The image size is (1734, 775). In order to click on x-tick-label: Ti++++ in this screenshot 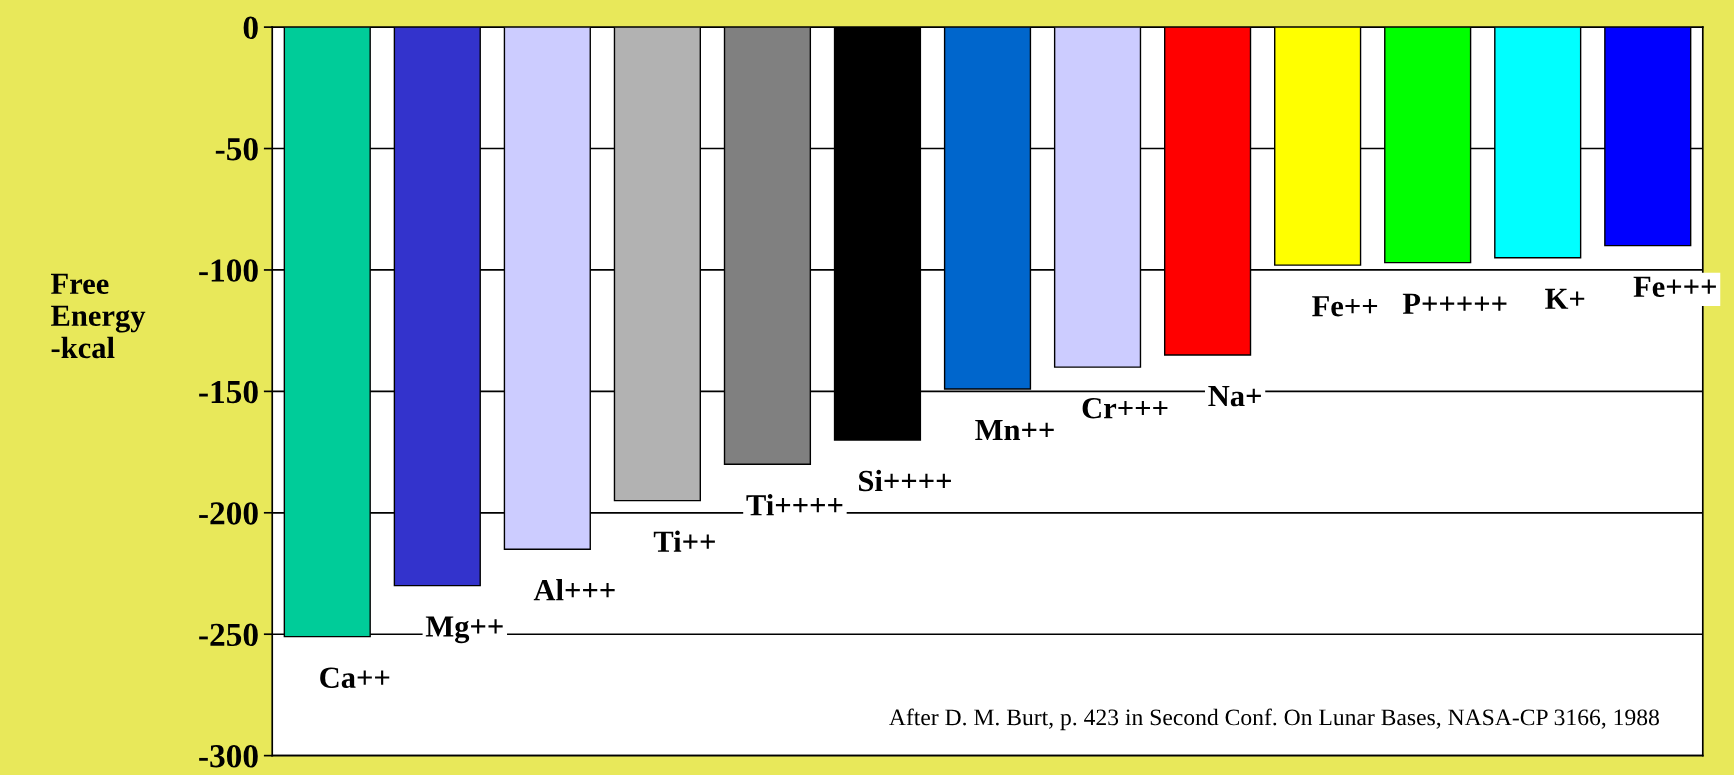, I will do `click(794, 505)`.